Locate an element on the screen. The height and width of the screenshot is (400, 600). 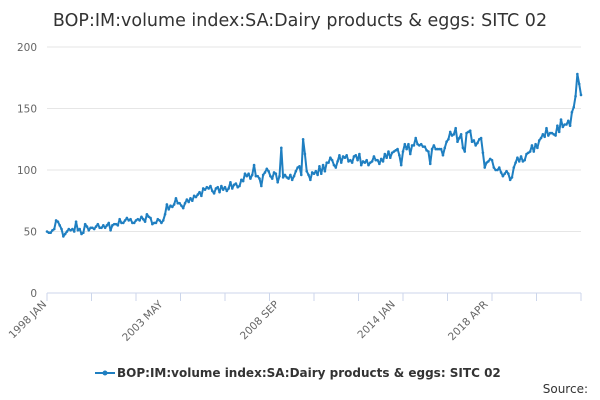
legend-dot-marker is located at coordinates (105, 373).